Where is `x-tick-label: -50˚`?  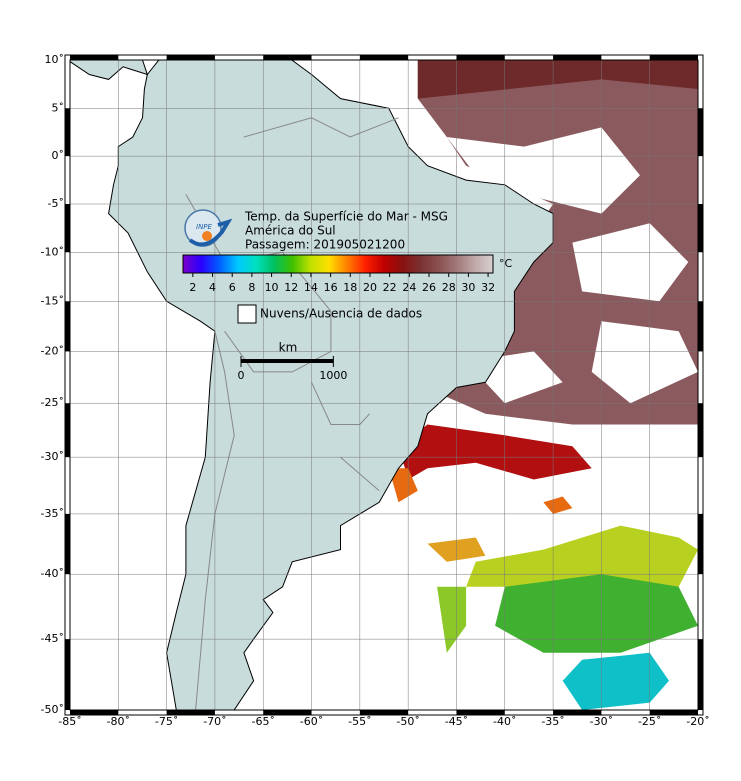
x-tick-label: -50˚ is located at coordinates (407, 721).